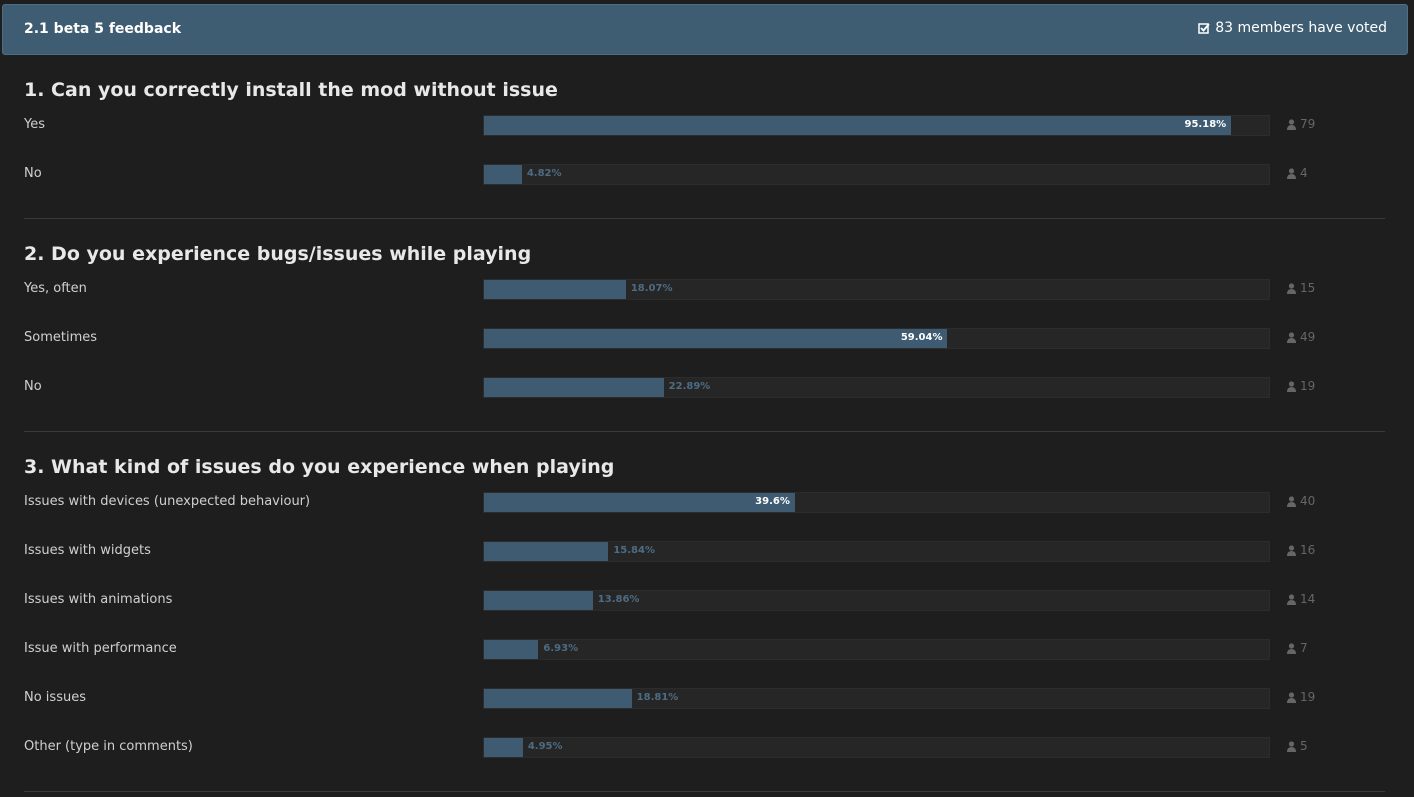  I want to click on percent-label: 4.82%, so click(544, 173).